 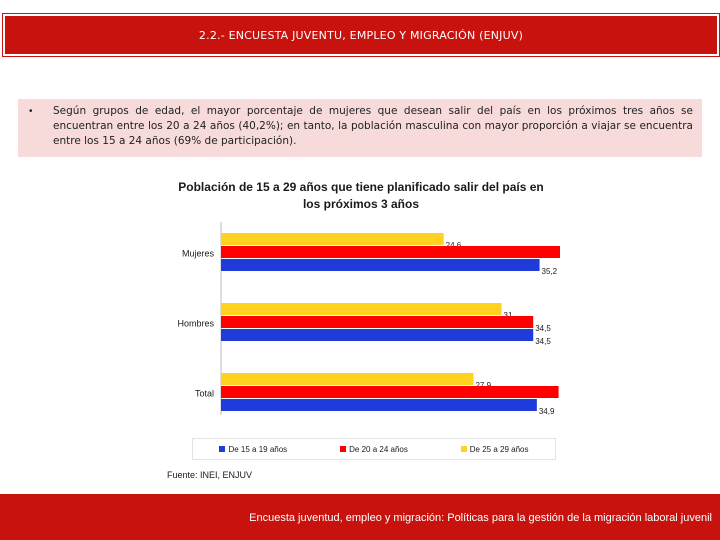 What do you see at coordinates (198, 254) in the screenshot?
I see `category-label: Mujeres` at bounding box center [198, 254].